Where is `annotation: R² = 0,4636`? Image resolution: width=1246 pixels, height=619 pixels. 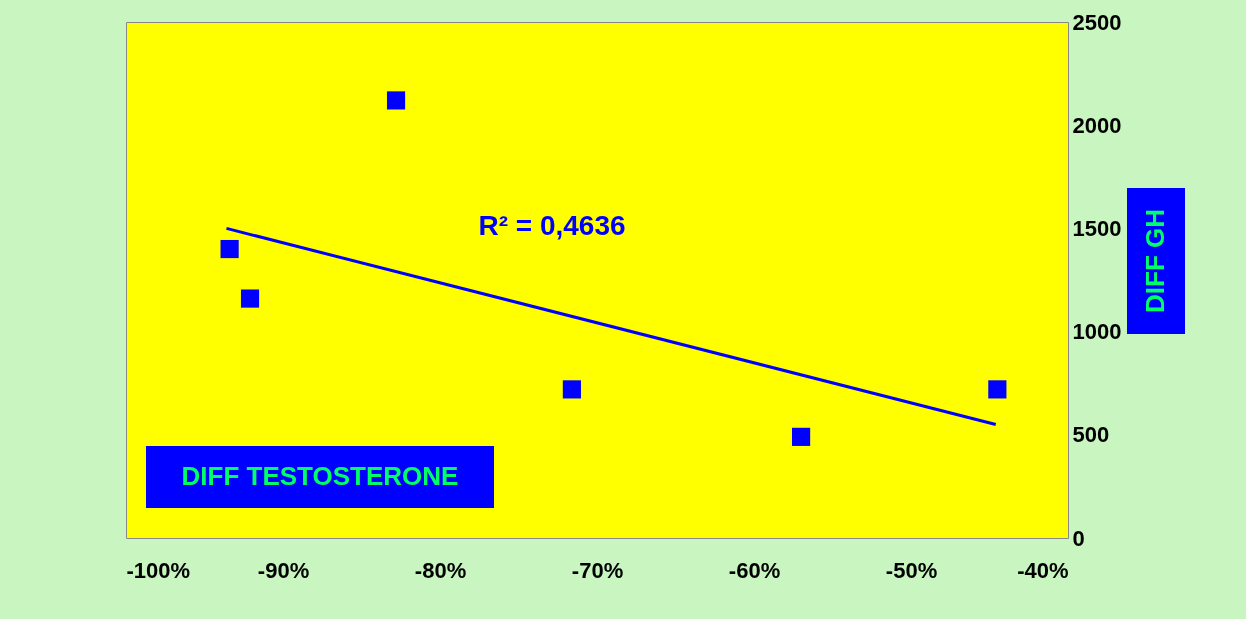
annotation: R² = 0,4636 is located at coordinates (552, 225).